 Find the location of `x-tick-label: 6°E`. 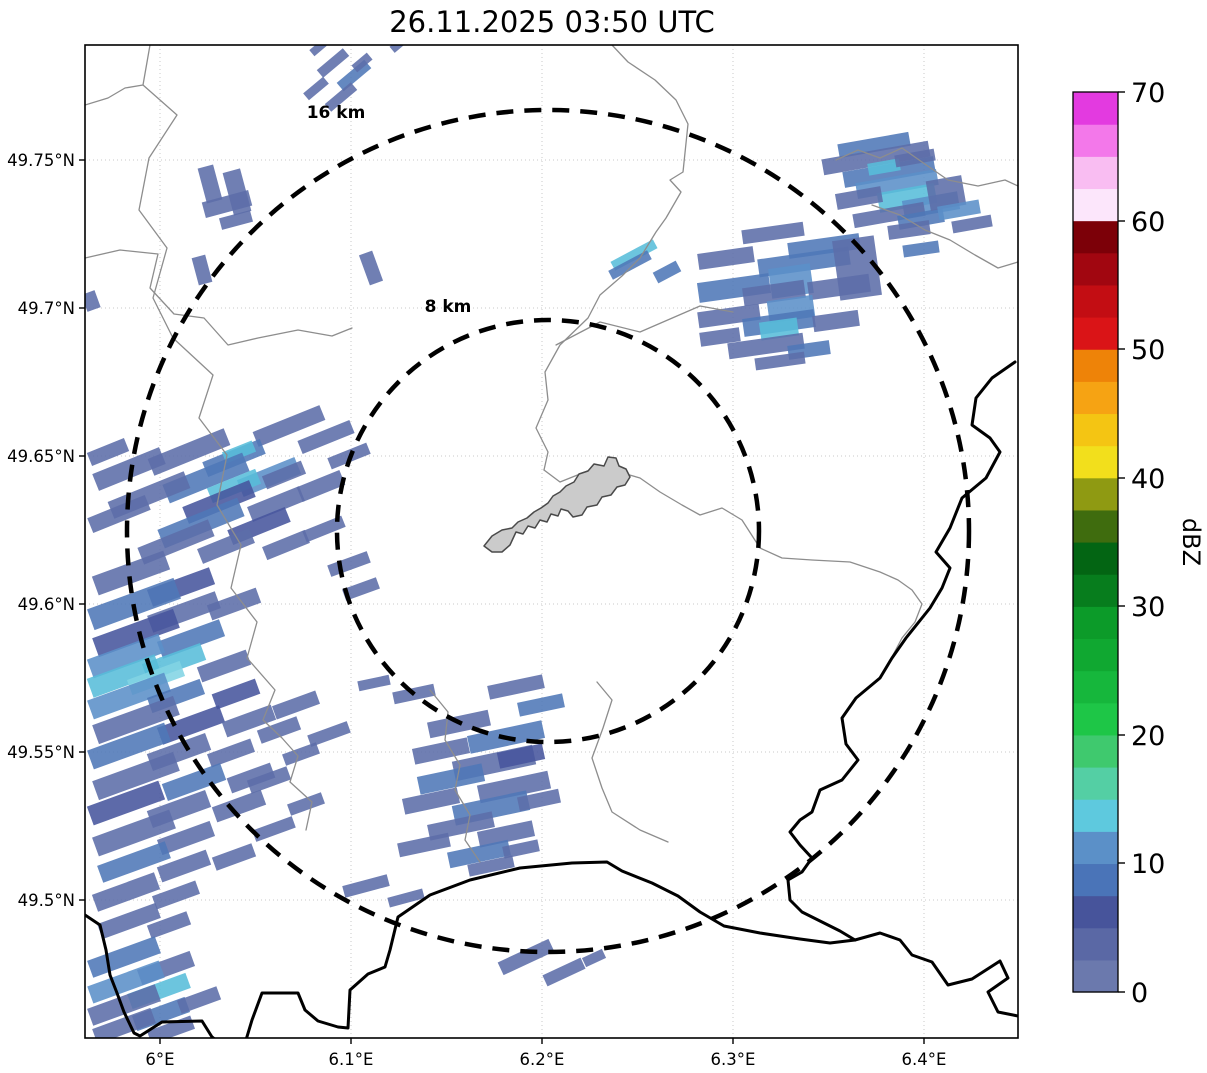

x-tick-label: 6°E is located at coordinates (159, 1059).